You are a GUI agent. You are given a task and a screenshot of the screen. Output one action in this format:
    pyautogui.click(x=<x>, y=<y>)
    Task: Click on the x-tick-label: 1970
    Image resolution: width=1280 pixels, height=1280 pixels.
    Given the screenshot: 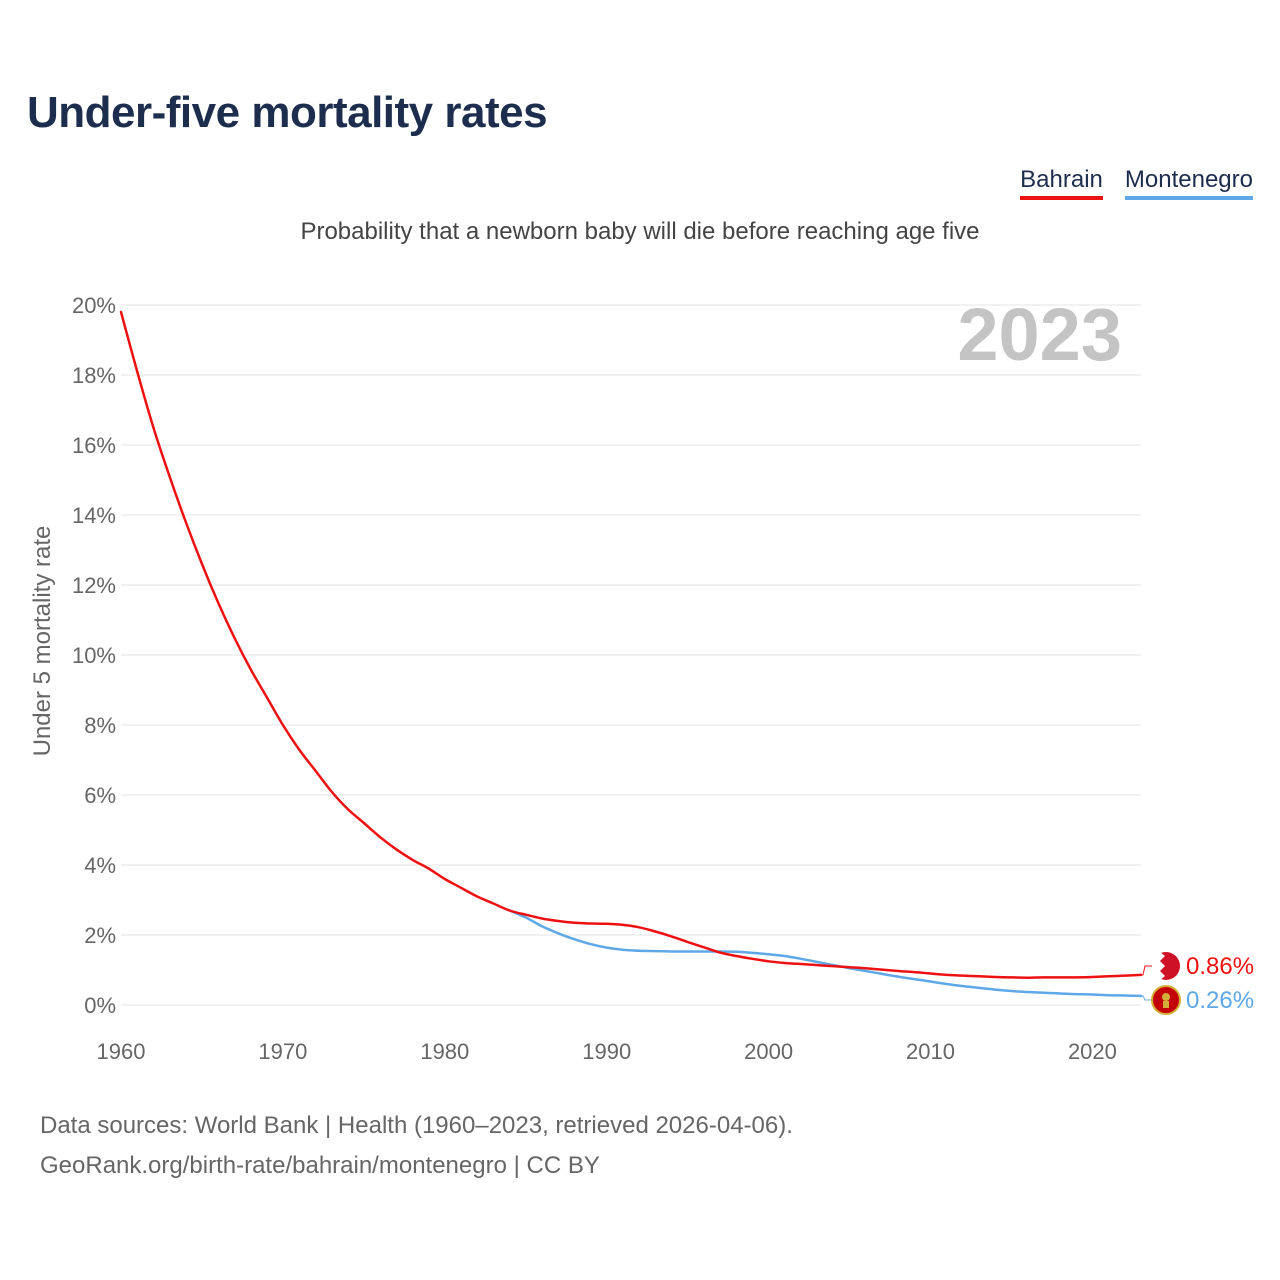 What is the action you would take?
    pyautogui.click(x=282, y=1051)
    